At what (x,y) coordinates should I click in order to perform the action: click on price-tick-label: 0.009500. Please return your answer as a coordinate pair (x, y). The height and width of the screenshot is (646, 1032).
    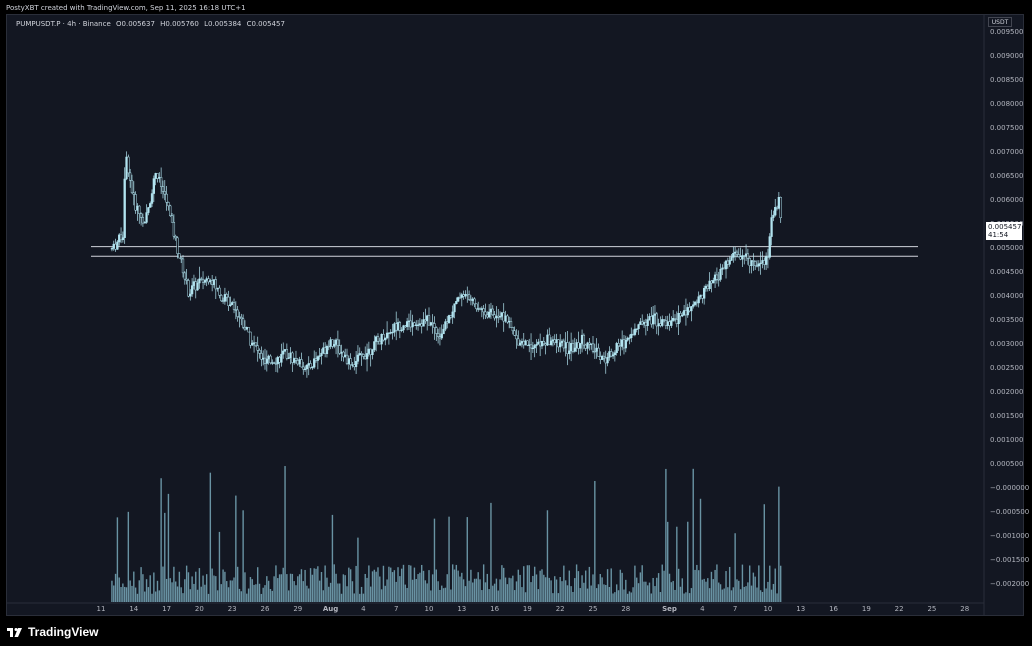
    Looking at the image, I should click on (1007, 32).